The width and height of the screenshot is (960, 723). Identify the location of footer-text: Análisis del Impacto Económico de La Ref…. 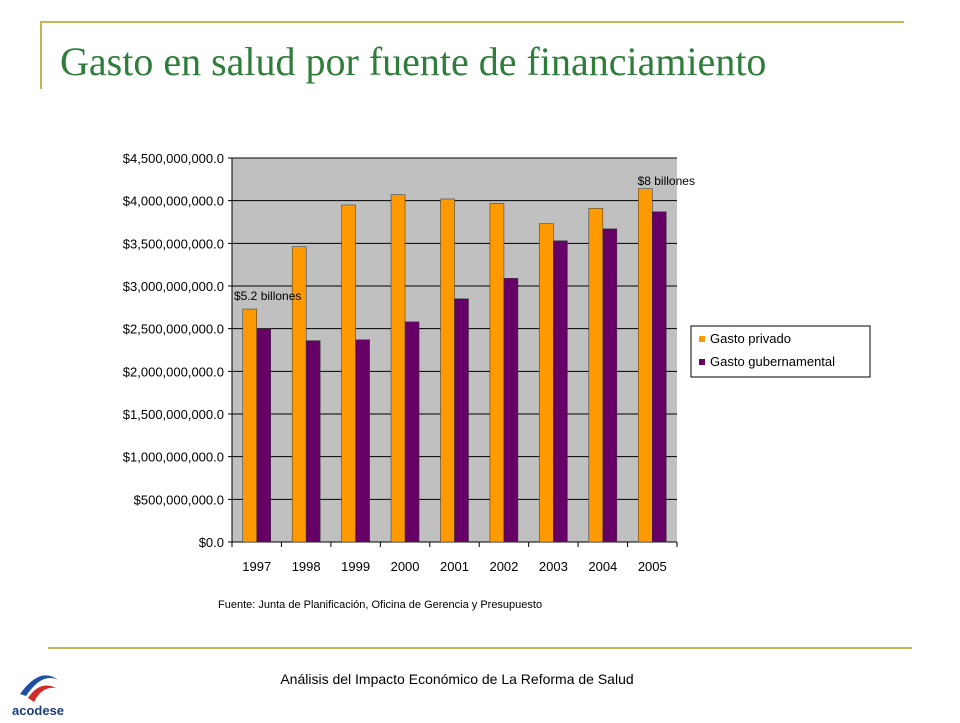
(457, 679).